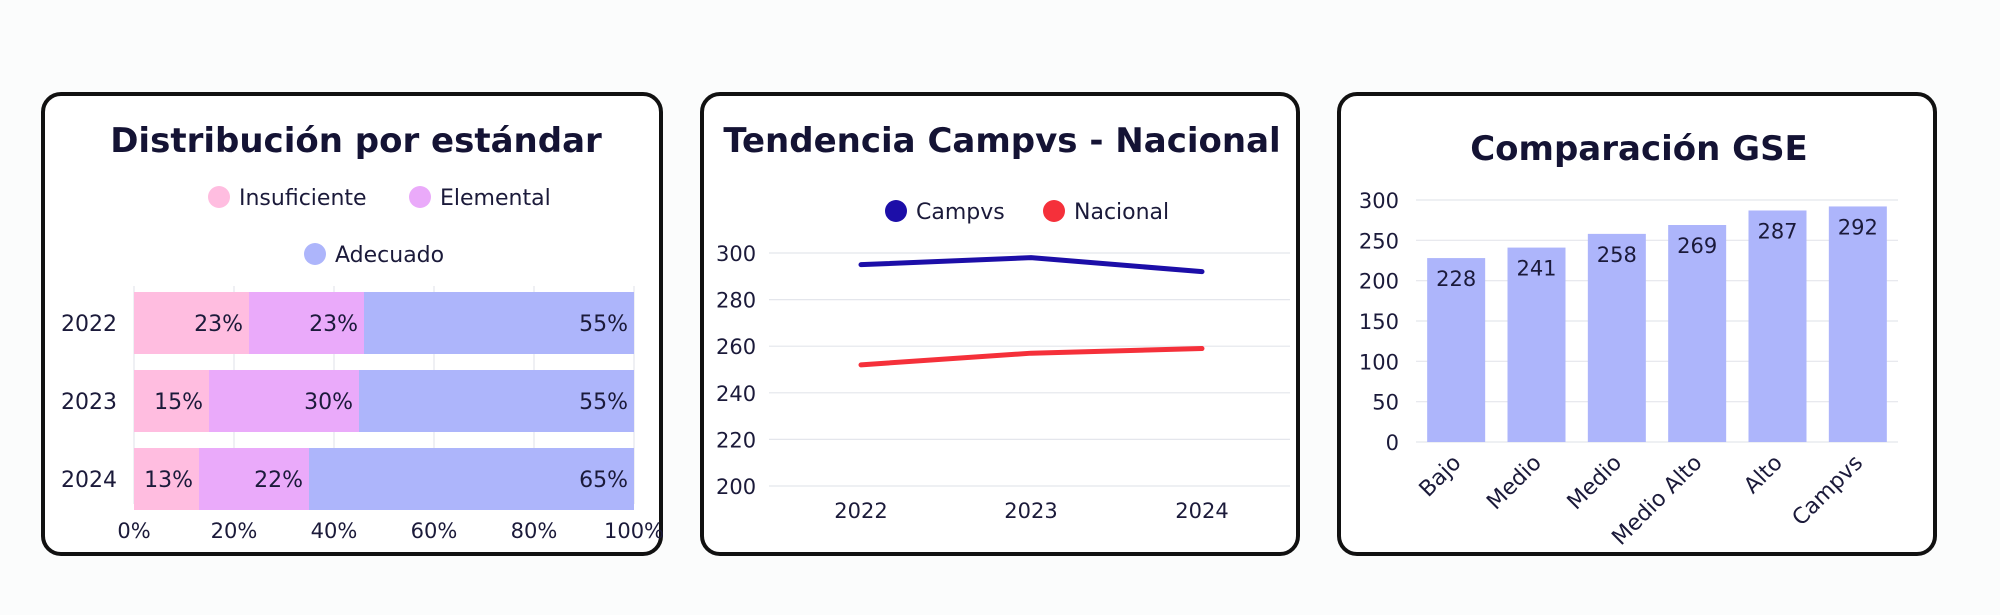 This screenshot has width=2000, height=615. Describe the element at coordinates (960, 212) in the screenshot. I see `legend-label-campvs: Campvs` at that location.